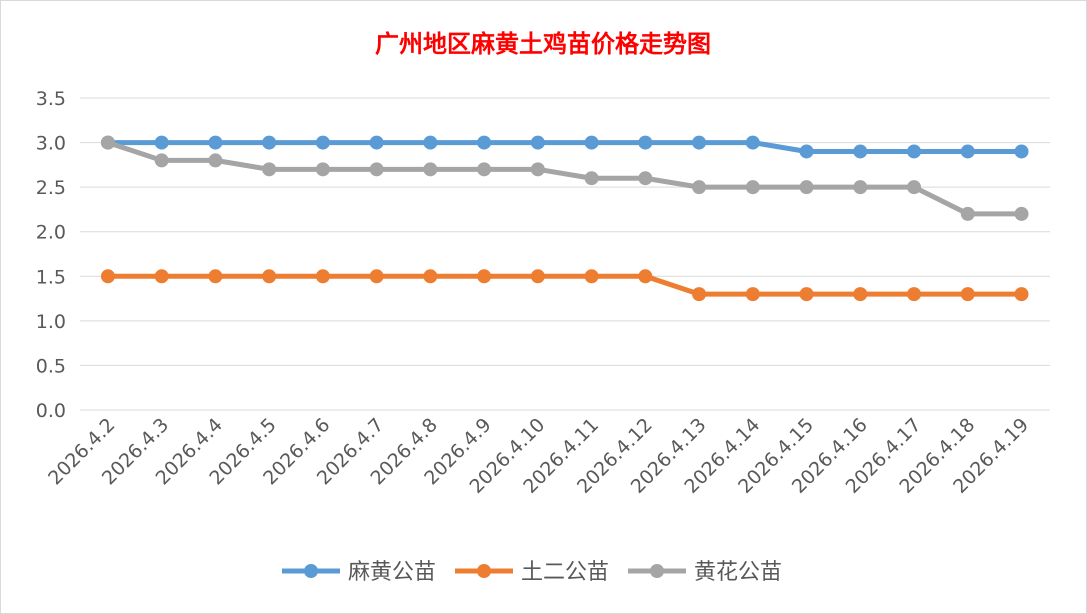 The width and height of the screenshot is (1087, 614). What do you see at coordinates (51, 144) in the screenshot?
I see `y-tick-label: 3.0` at bounding box center [51, 144].